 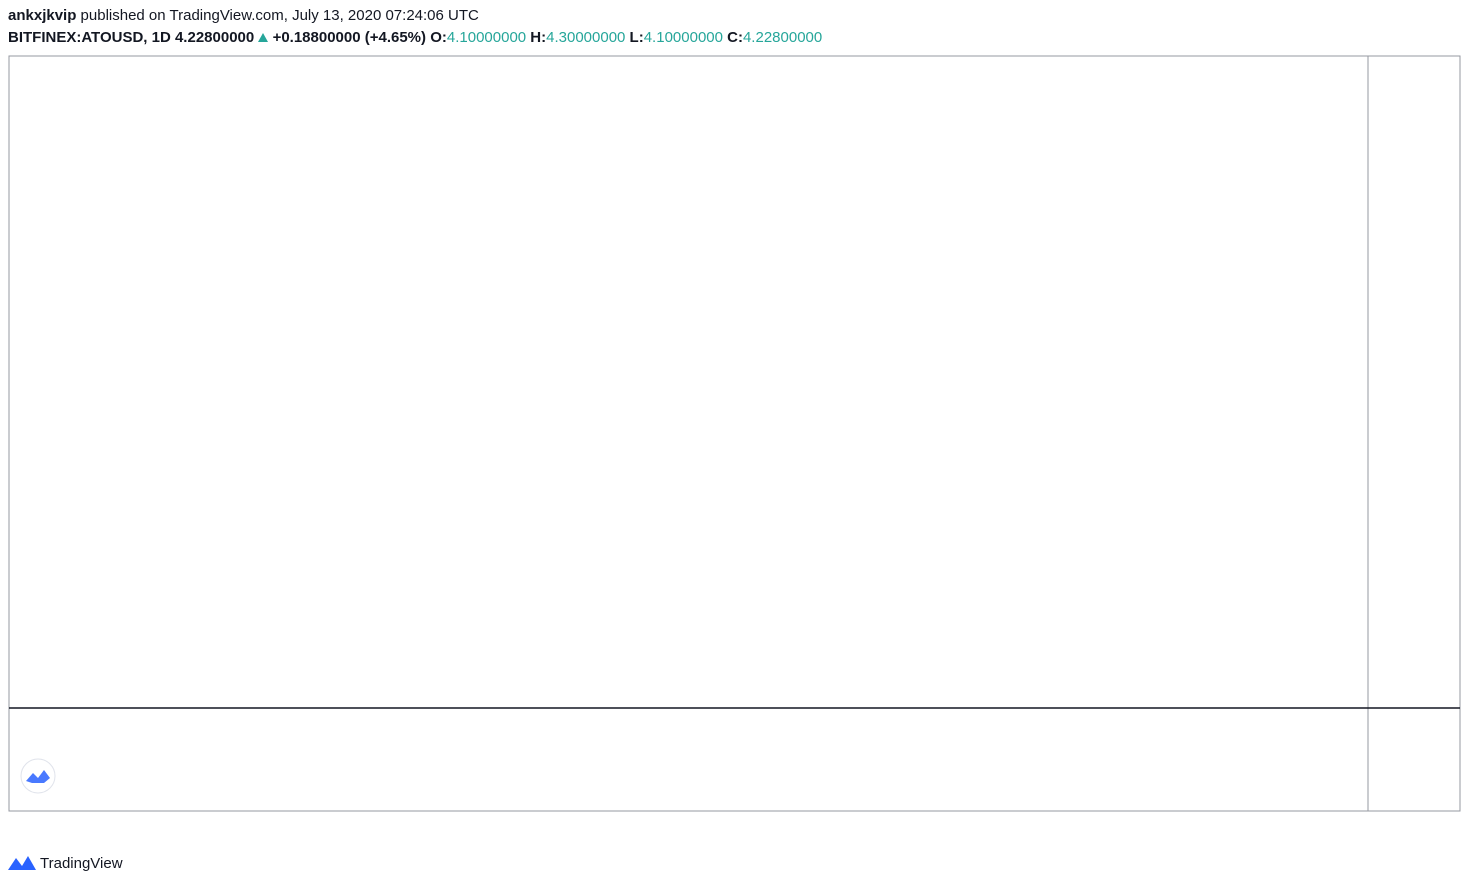 What do you see at coordinates (89, 37) in the screenshot?
I see `symbol: BITFINEX:ATOUSD, 1D` at bounding box center [89, 37].